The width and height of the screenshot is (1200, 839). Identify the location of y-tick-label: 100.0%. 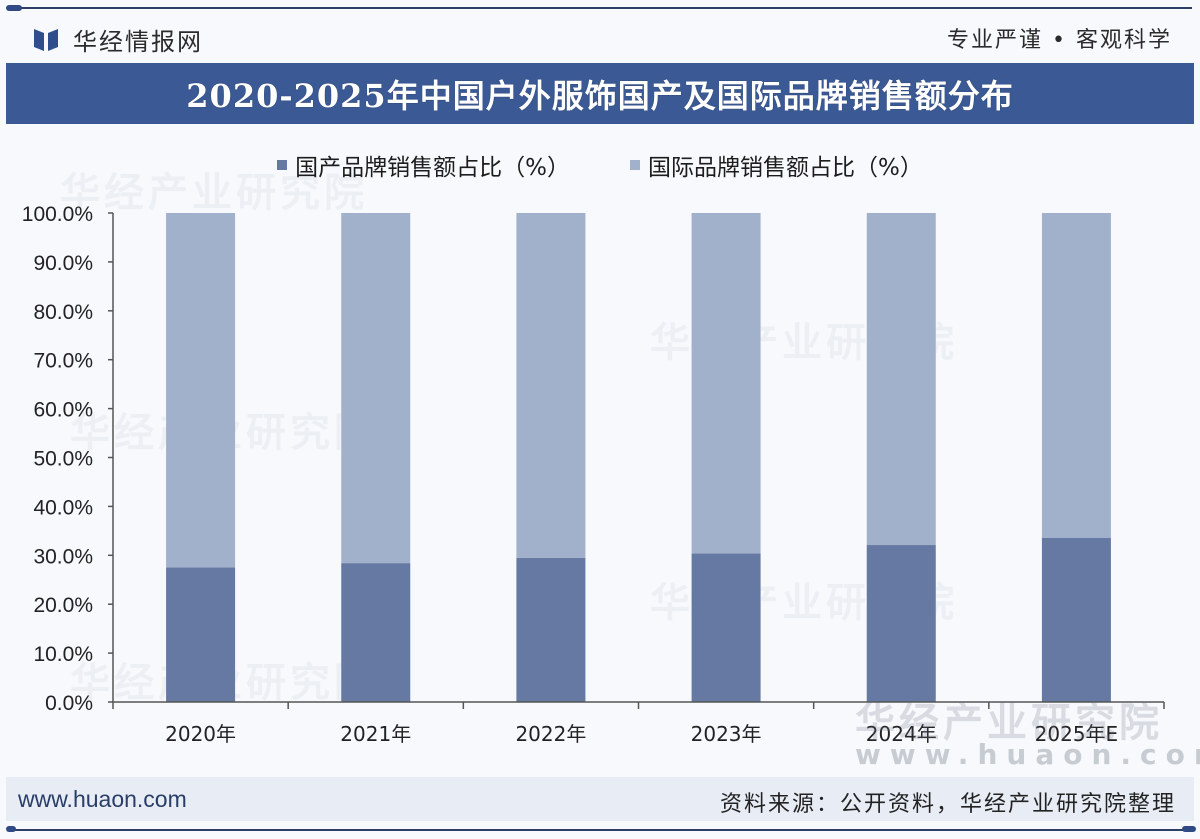
(57, 214).